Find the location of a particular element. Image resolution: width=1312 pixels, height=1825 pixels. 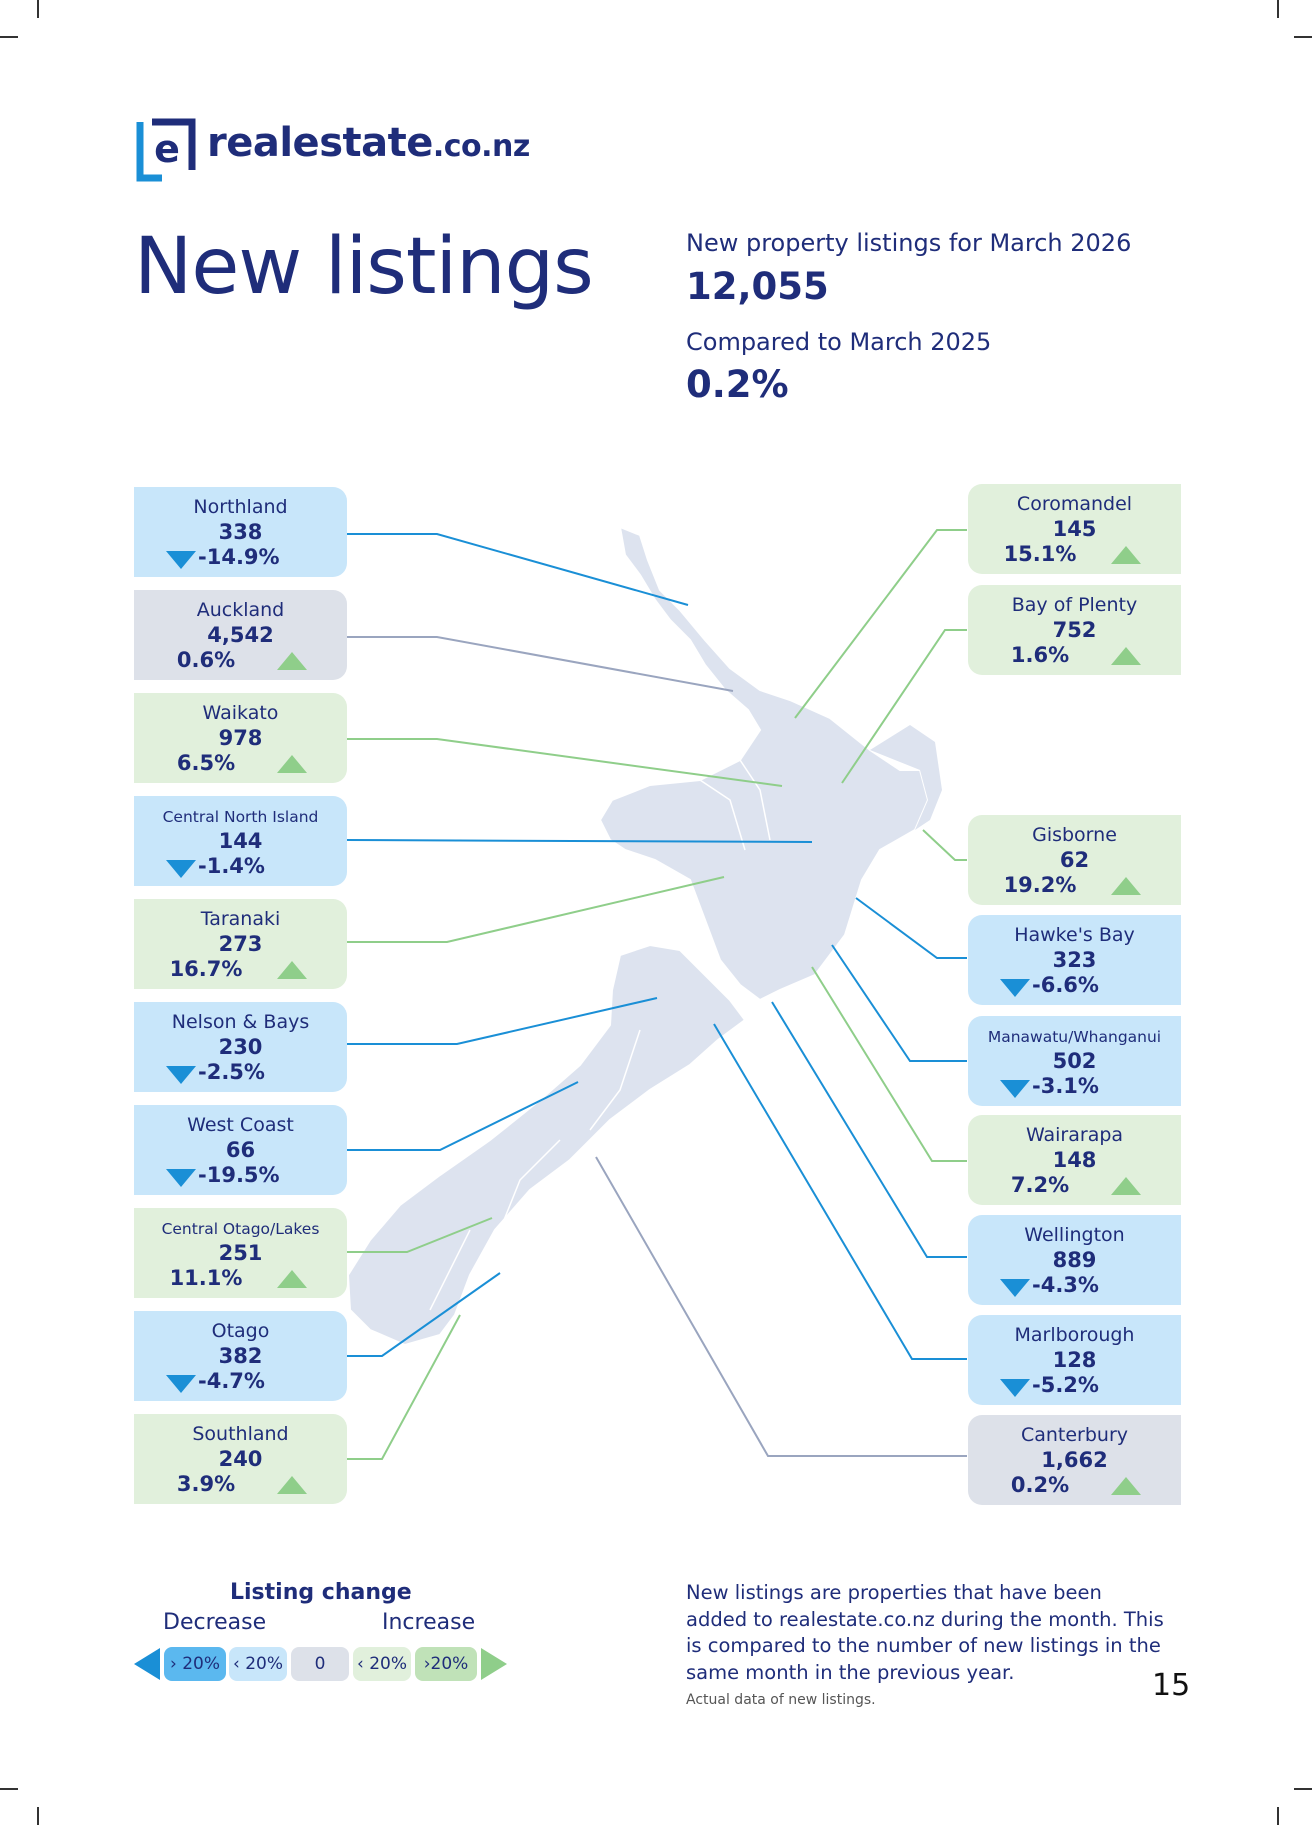

legend-right-arrow-icon is located at coordinates (494, 1664).